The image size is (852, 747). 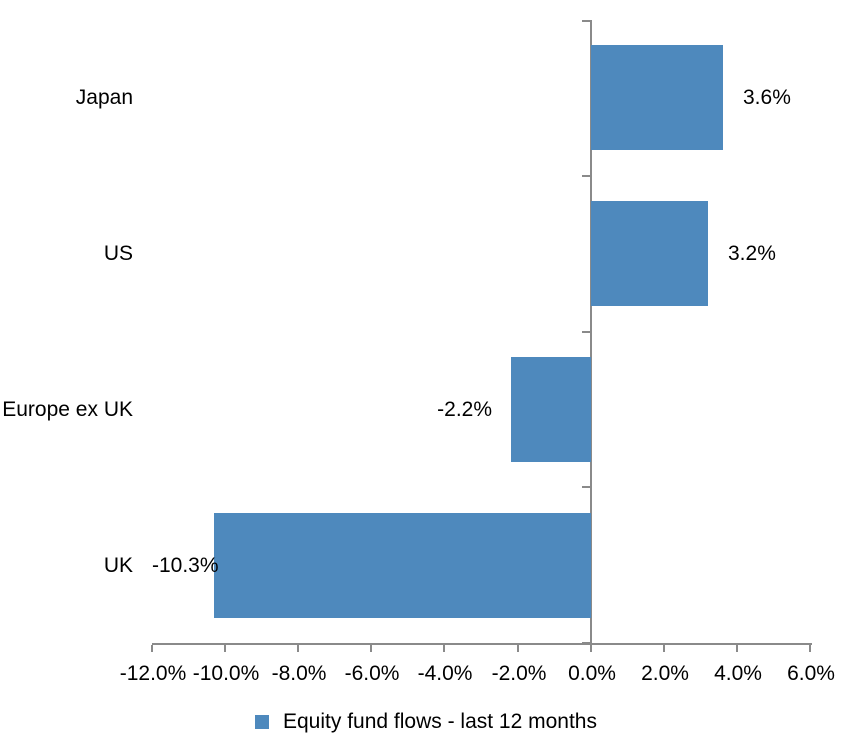 I want to click on data-label: -10.3%, so click(x=185, y=565).